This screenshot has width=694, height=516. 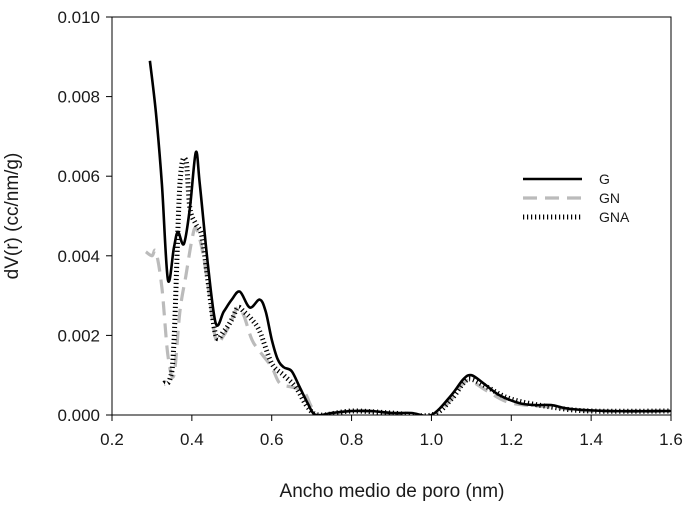 What do you see at coordinates (112, 439) in the screenshot?
I see `x-tick-label: 0.2` at bounding box center [112, 439].